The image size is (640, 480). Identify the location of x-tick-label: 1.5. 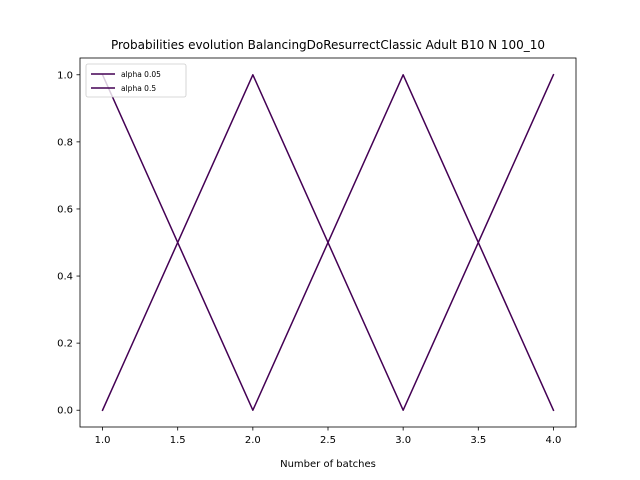
(178, 440).